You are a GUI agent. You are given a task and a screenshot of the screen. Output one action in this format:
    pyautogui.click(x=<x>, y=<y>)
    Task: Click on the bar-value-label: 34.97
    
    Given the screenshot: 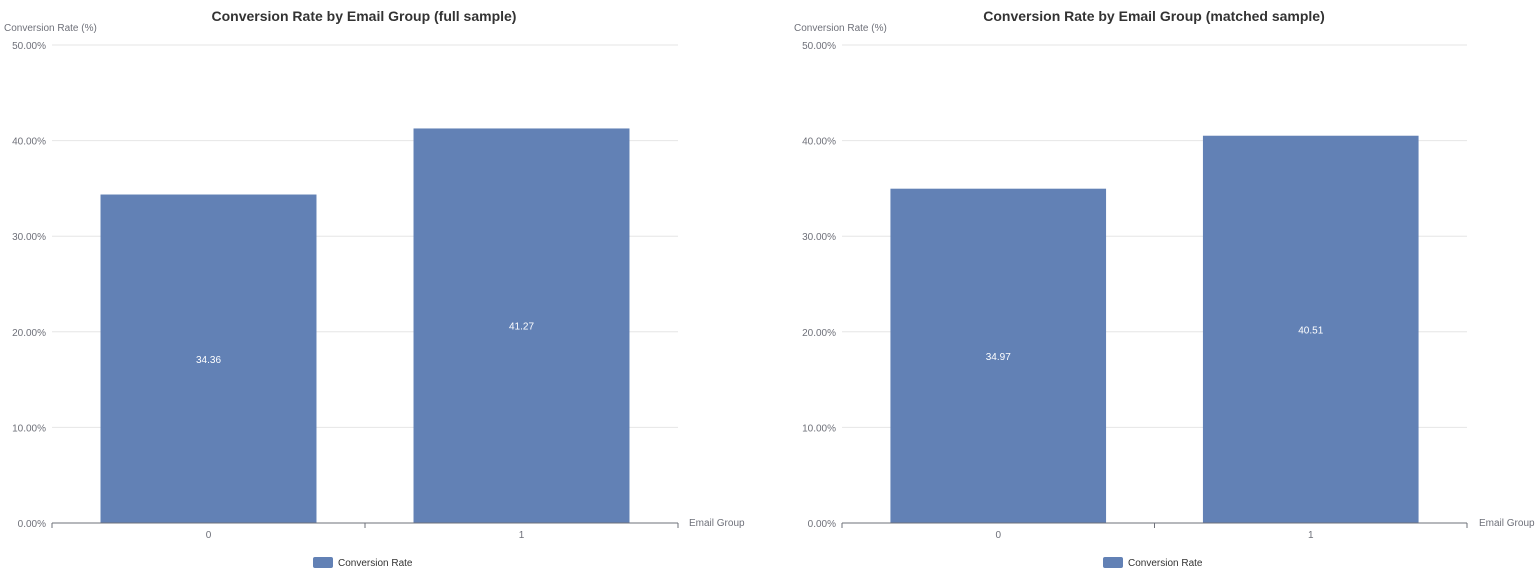 What is the action you would take?
    pyautogui.click(x=998, y=357)
    